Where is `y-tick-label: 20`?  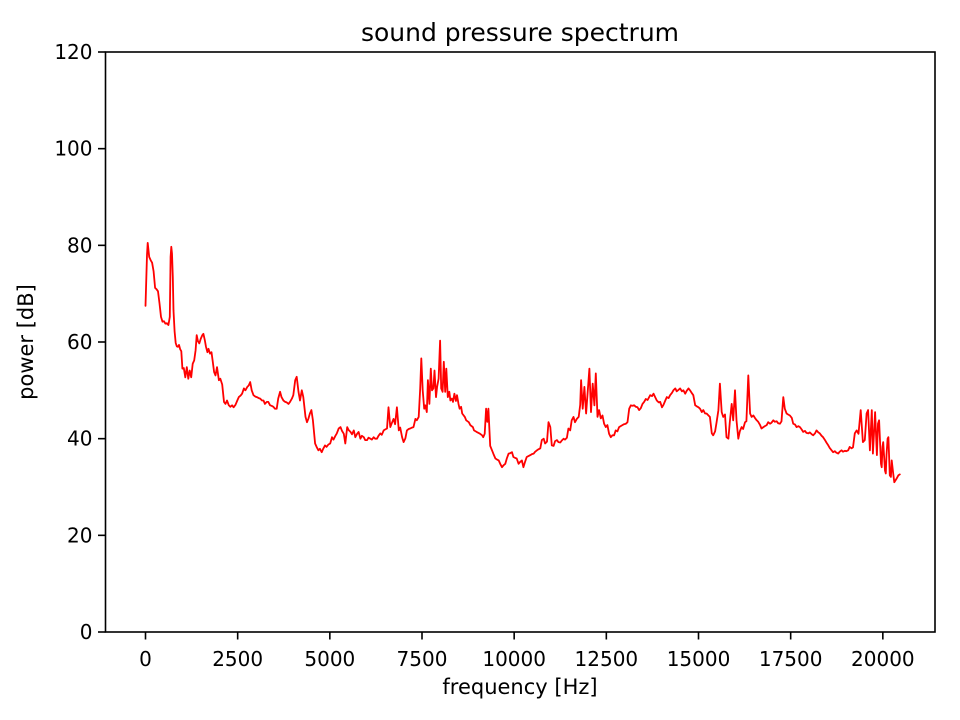
y-tick-label: 20 is located at coordinates (79, 535).